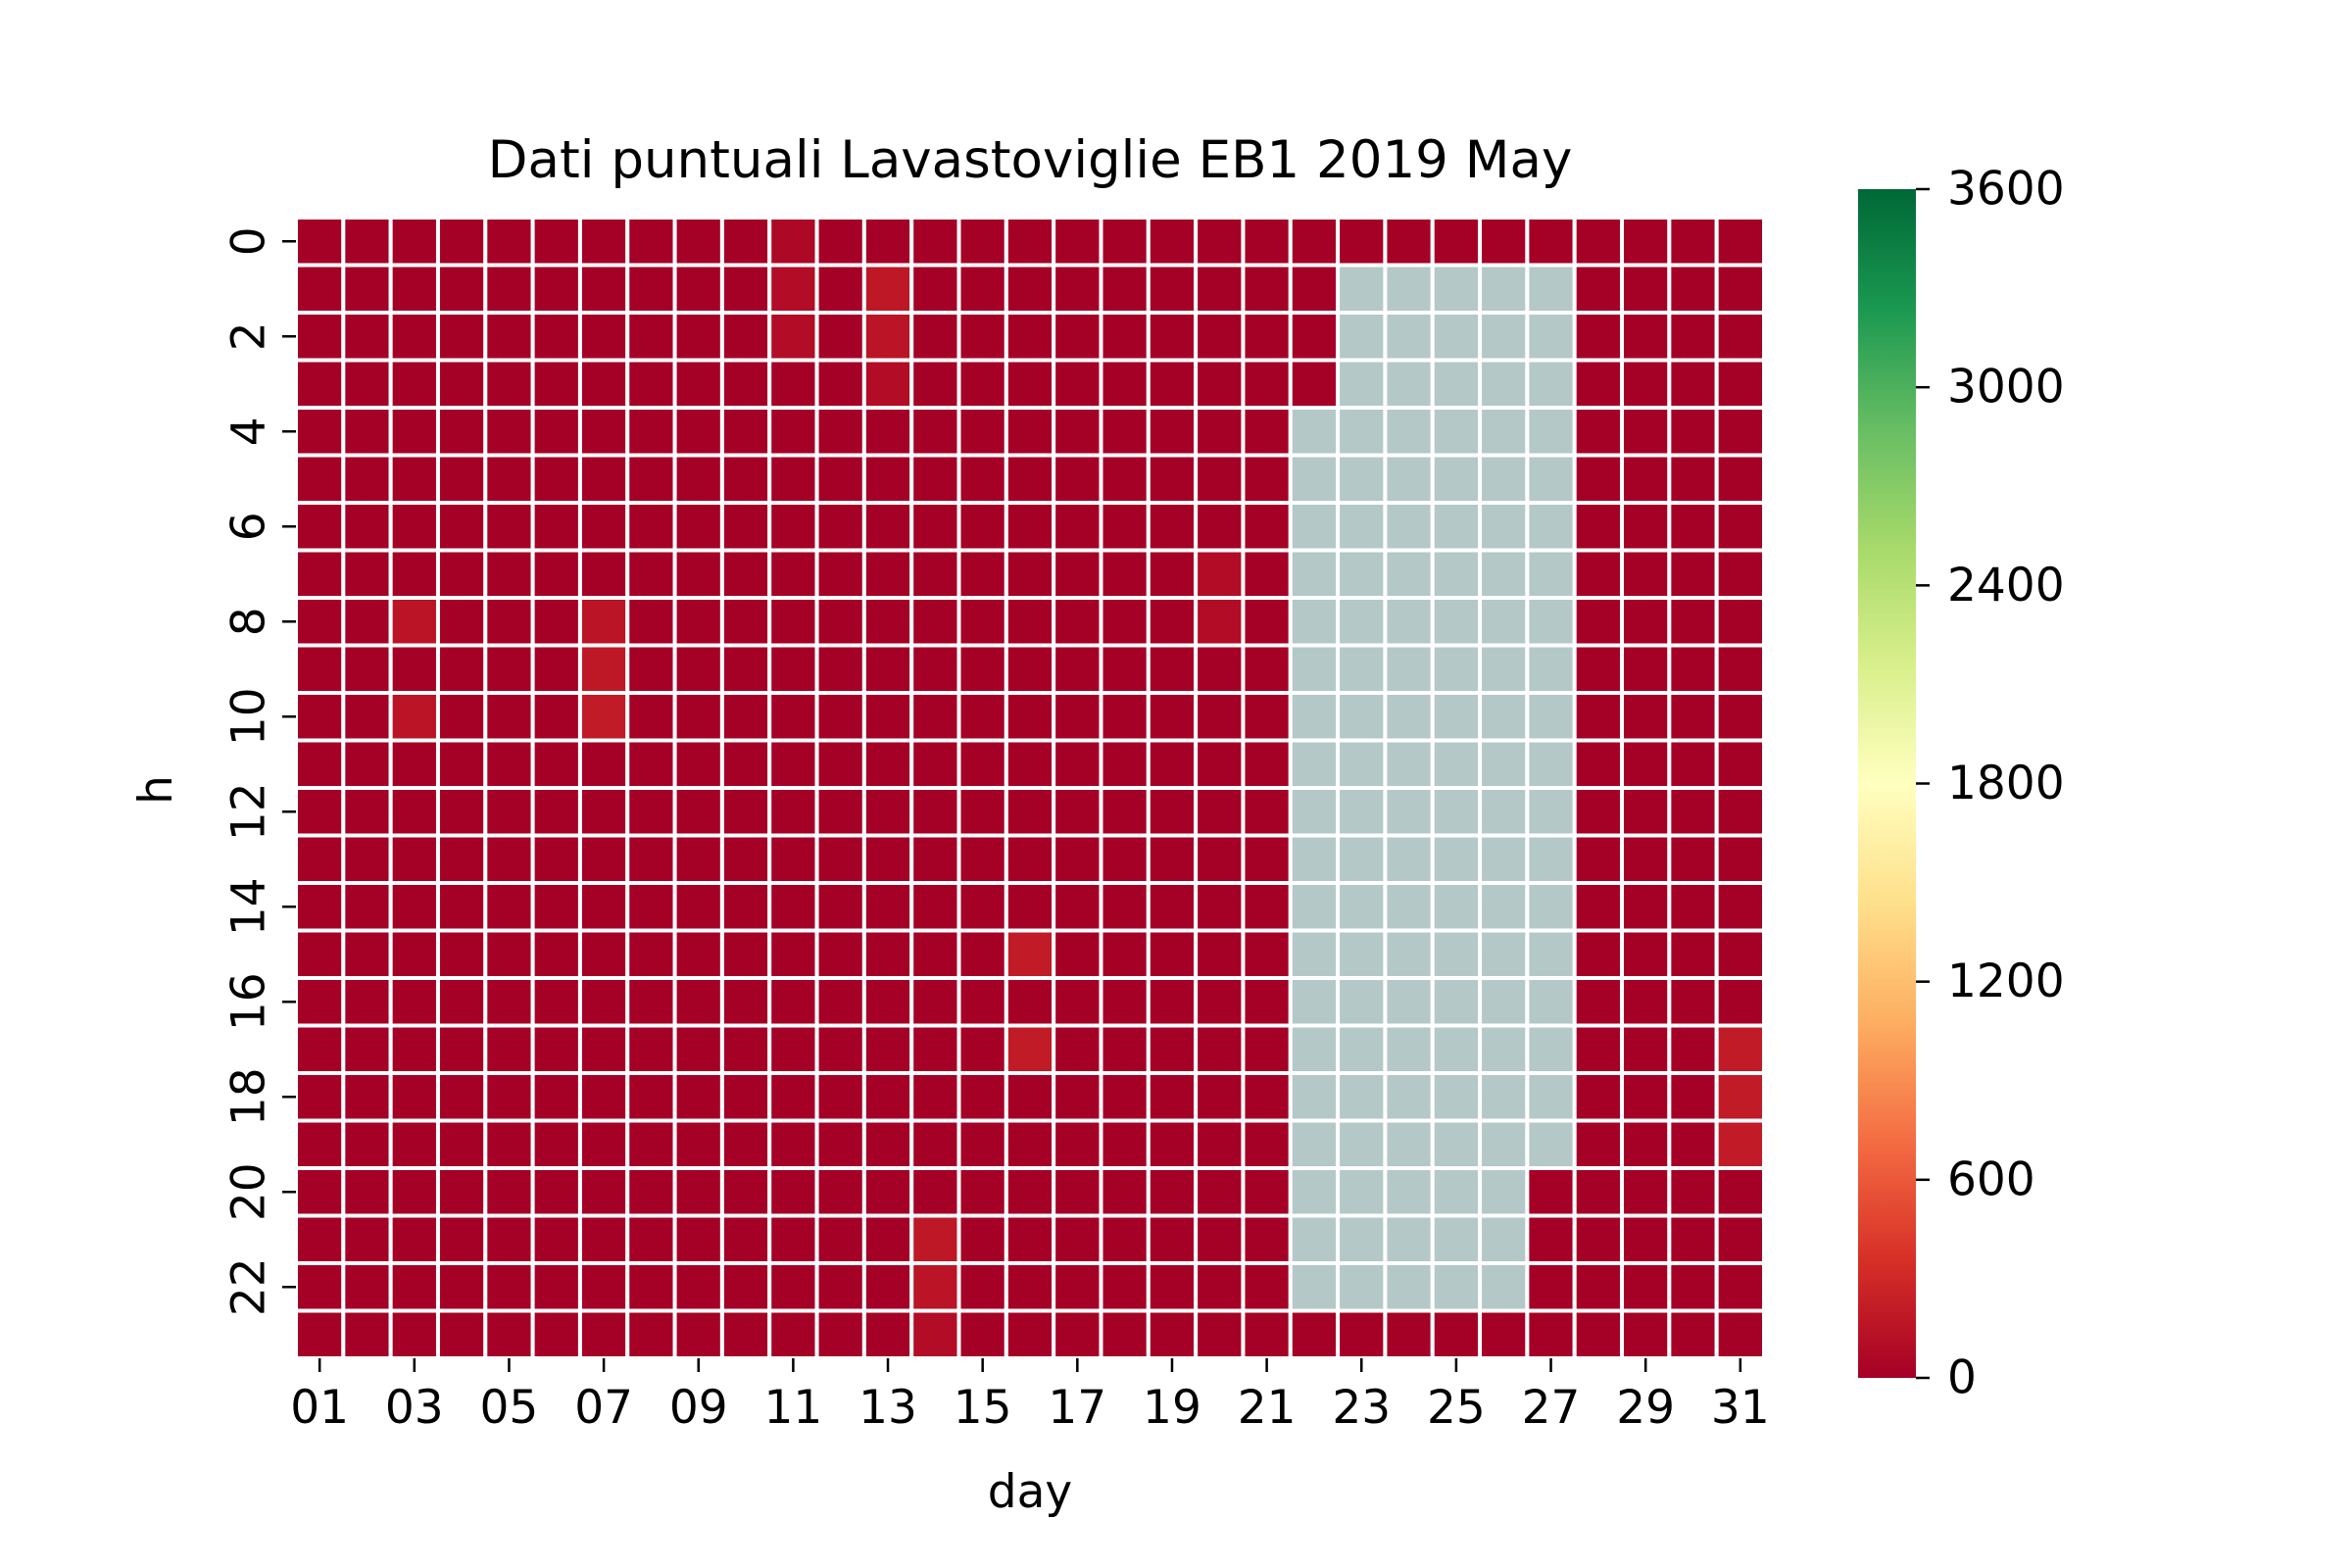 This screenshot has height=1568, width=2352. Describe the element at coordinates (1456, 1408) in the screenshot. I see `x-tick-label: 25` at that location.